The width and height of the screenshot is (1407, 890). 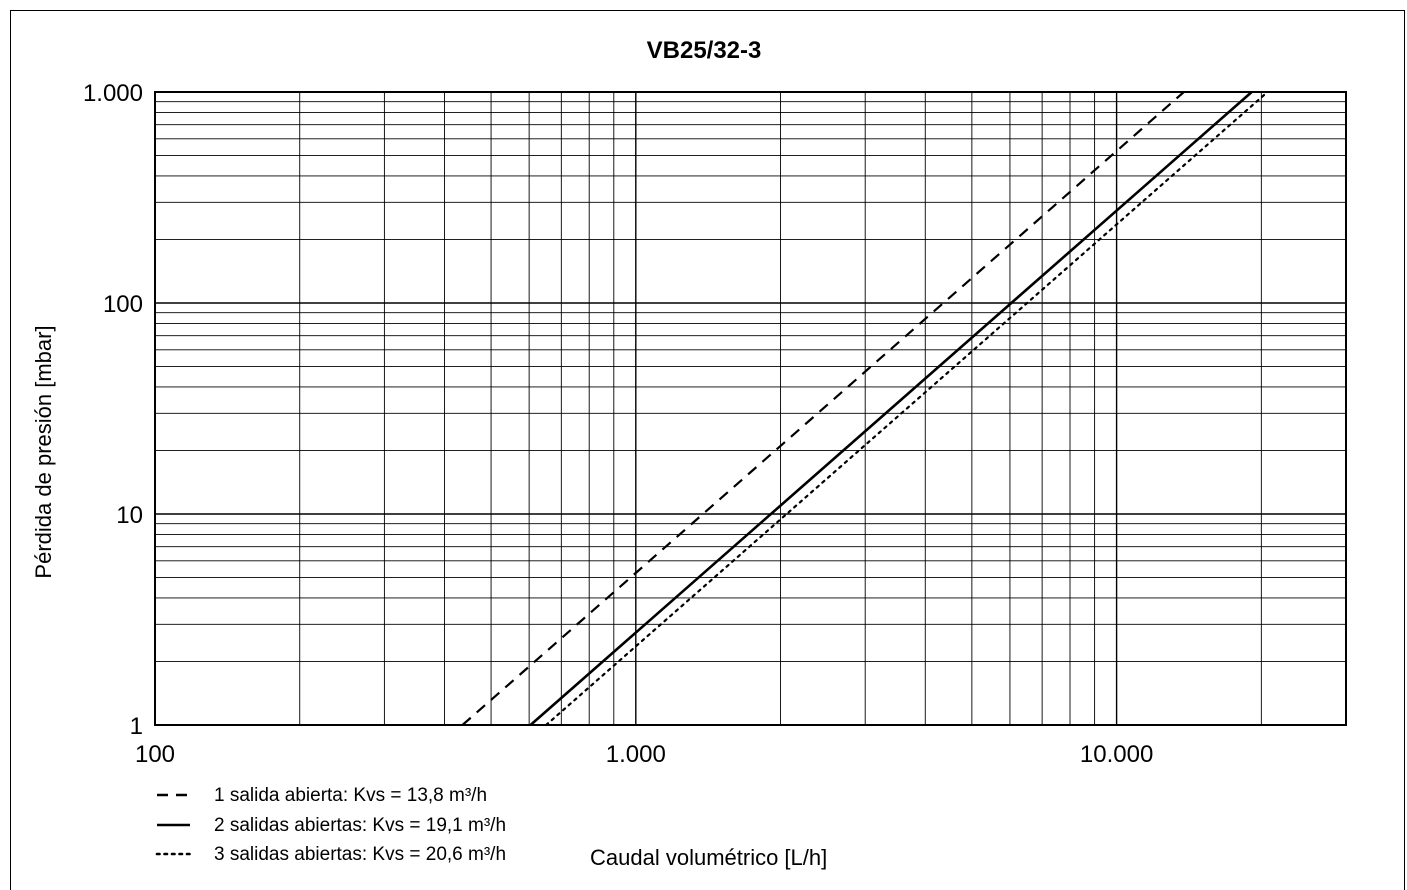 I want to click on y-tick-label: 10, so click(x=129, y=515).